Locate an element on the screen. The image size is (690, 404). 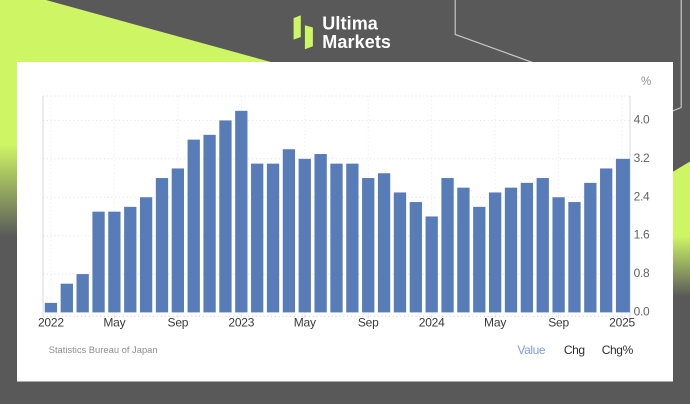
svg-text: Markets is located at coordinates (356, 42).